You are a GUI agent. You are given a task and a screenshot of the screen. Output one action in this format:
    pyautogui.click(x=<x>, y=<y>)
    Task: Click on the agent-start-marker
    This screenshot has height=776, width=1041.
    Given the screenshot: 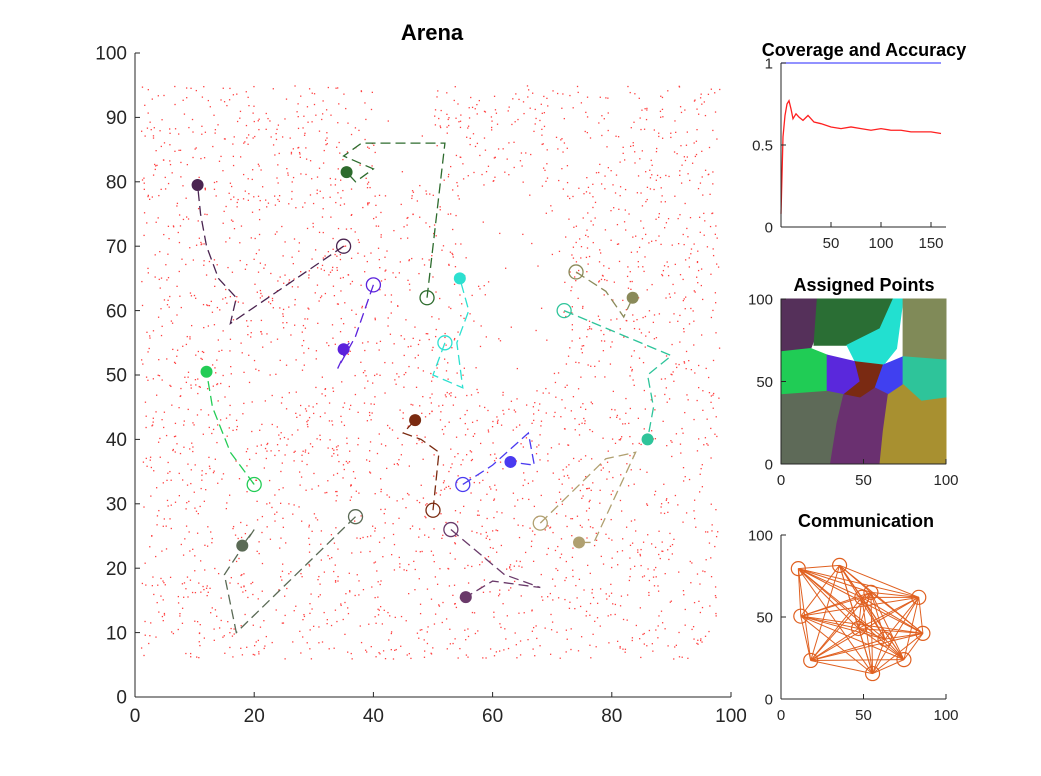 What is the action you would take?
    pyautogui.click(x=576, y=272)
    